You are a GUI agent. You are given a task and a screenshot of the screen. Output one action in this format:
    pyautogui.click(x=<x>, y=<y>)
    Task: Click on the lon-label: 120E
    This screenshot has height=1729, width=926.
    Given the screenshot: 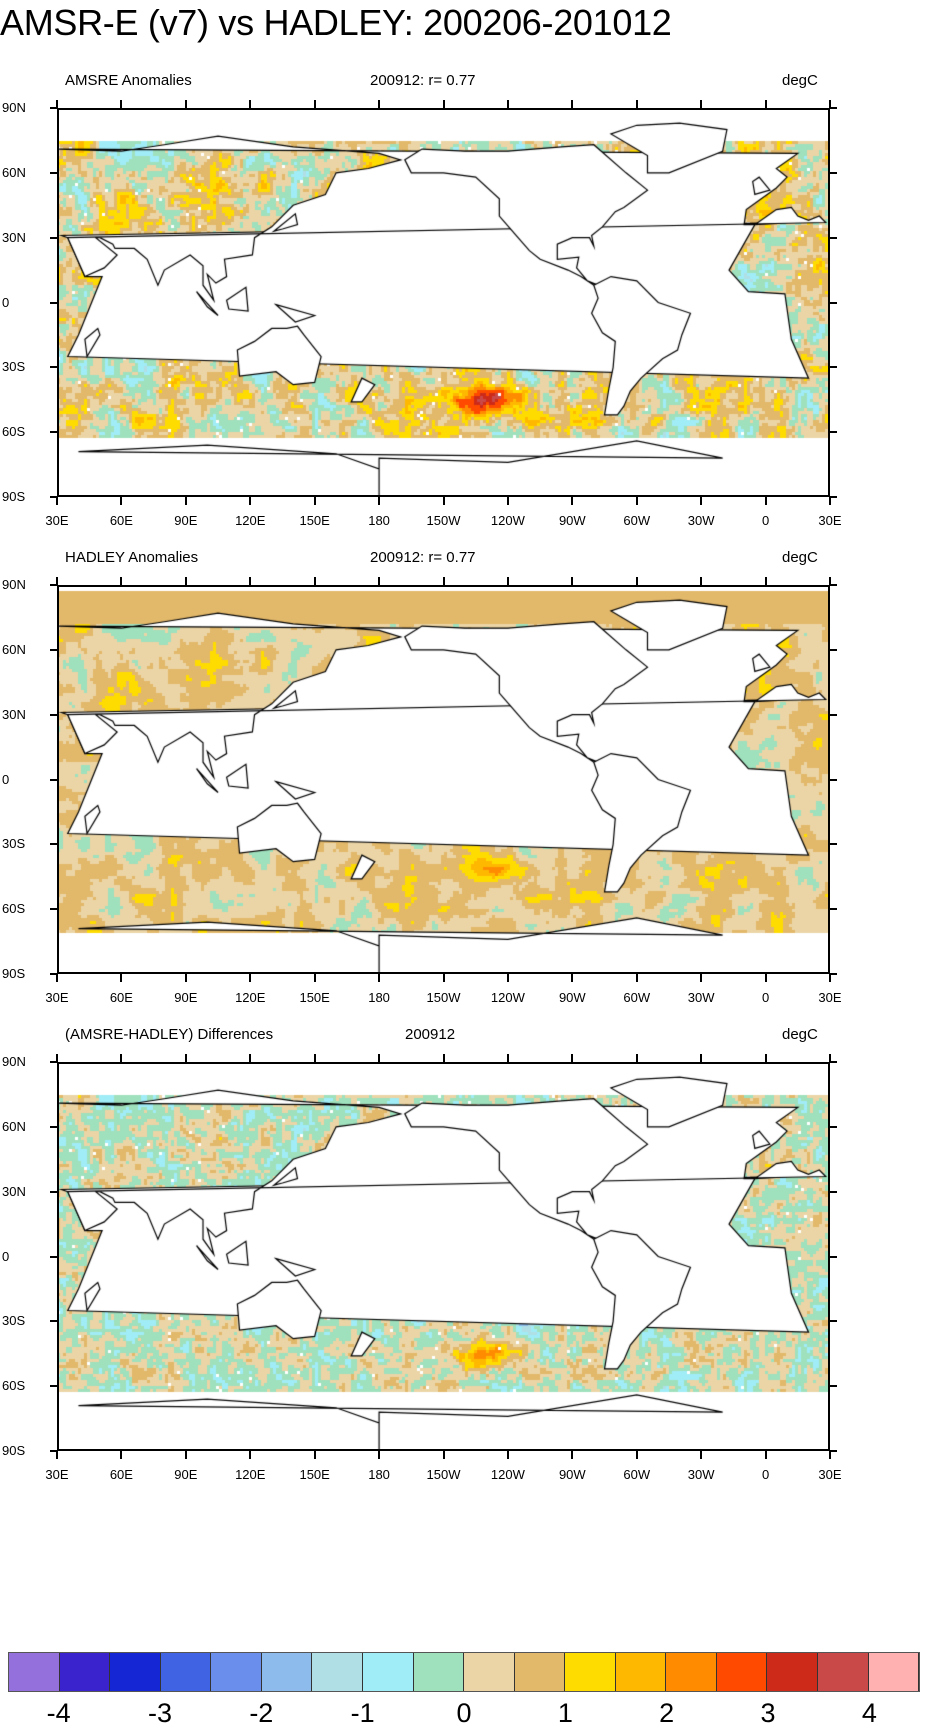 What is the action you would take?
    pyautogui.click(x=250, y=1474)
    